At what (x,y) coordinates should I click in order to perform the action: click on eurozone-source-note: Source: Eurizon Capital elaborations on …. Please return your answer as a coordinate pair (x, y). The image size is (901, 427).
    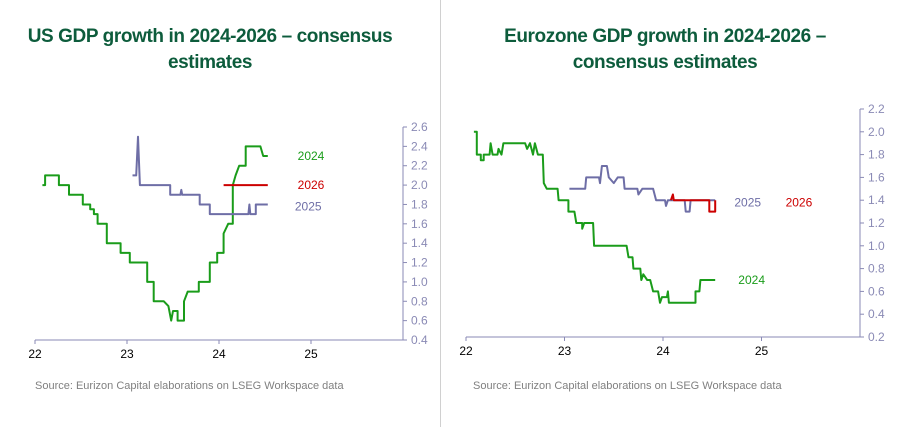
    Looking at the image, I should click on (627, 386).